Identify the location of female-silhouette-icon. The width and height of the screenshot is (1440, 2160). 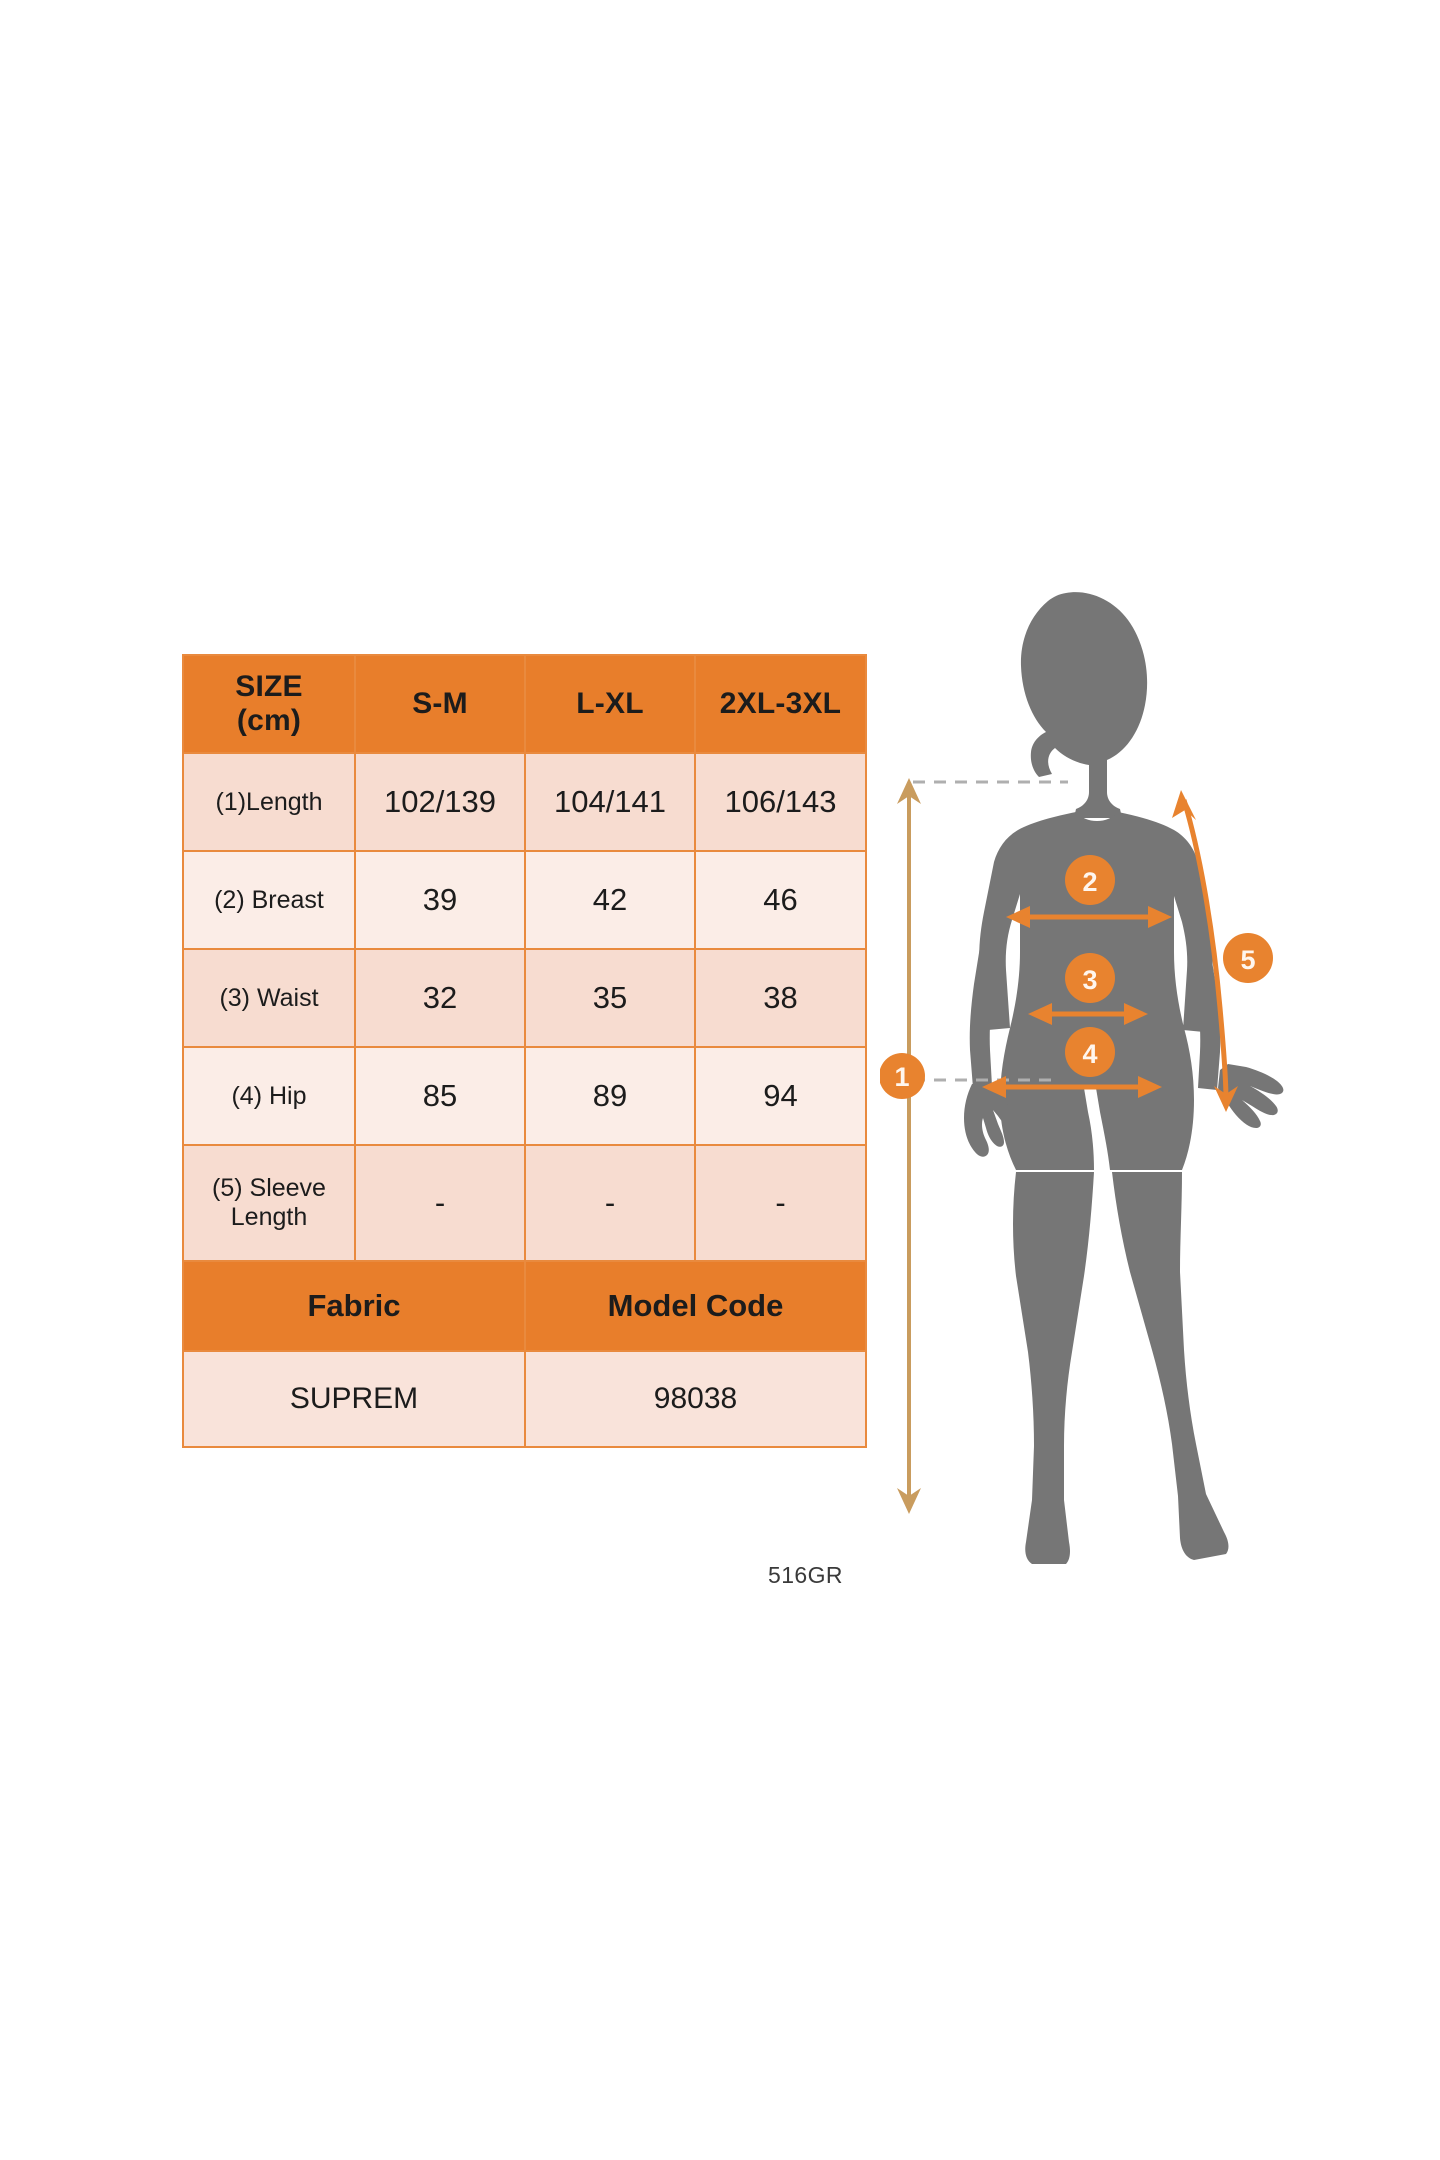
(1124, 1078).